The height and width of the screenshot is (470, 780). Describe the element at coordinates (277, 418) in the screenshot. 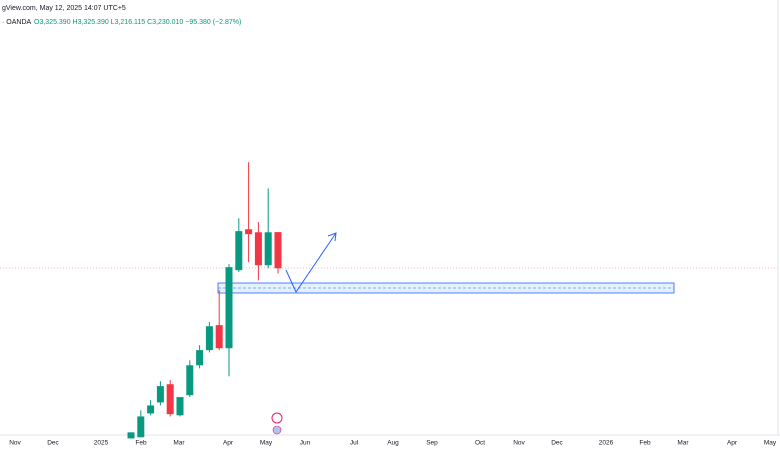

I see `event-icon` at that location.